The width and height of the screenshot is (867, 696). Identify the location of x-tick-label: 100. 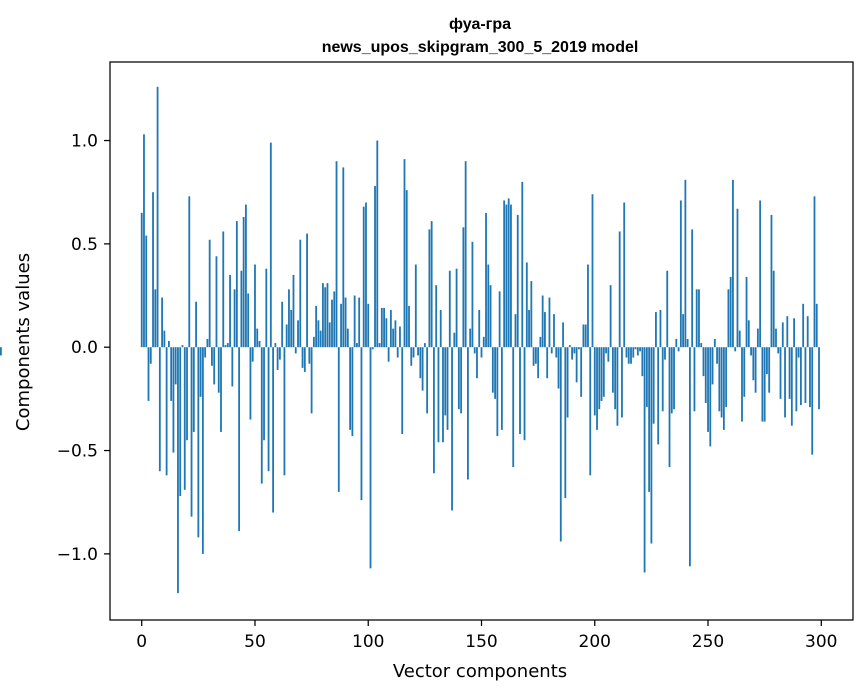
(368, 642).